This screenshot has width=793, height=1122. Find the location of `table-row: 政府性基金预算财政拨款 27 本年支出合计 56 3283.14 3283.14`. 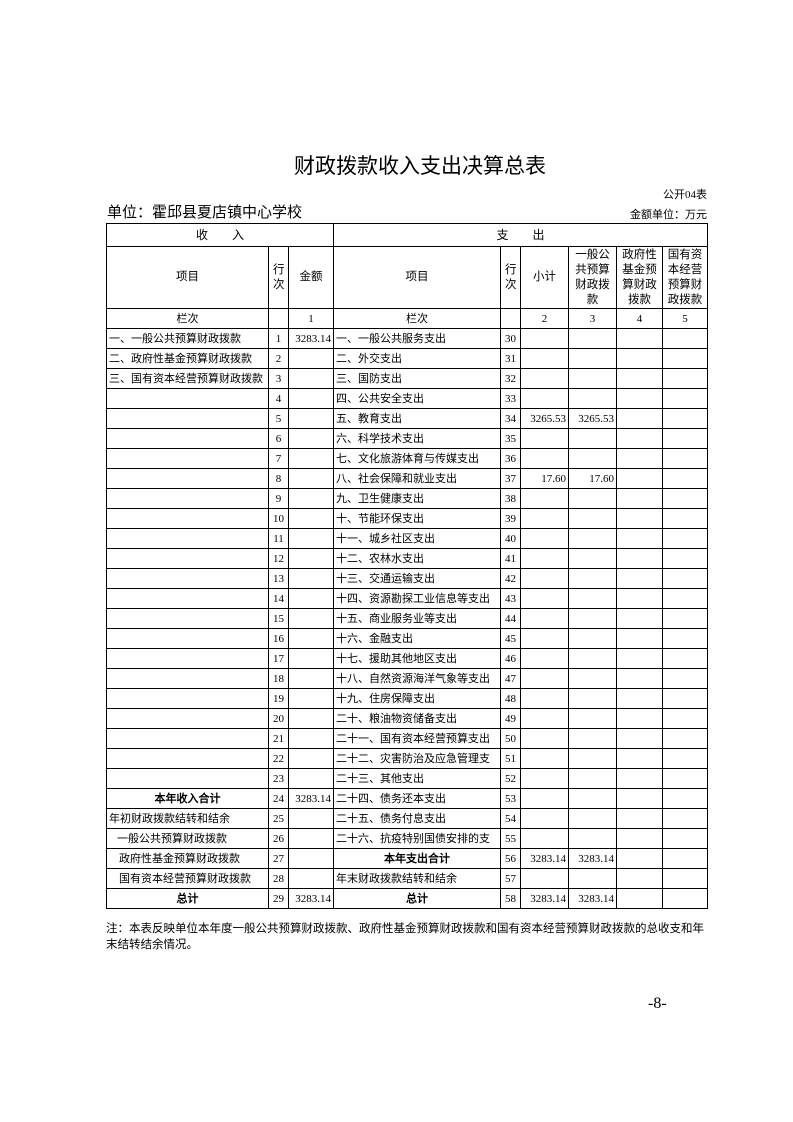

table-row: 政府性基金预算财政拨款 27 本年支出合计 56 3283.14 3283.14 is located at coordinates (407, 858).